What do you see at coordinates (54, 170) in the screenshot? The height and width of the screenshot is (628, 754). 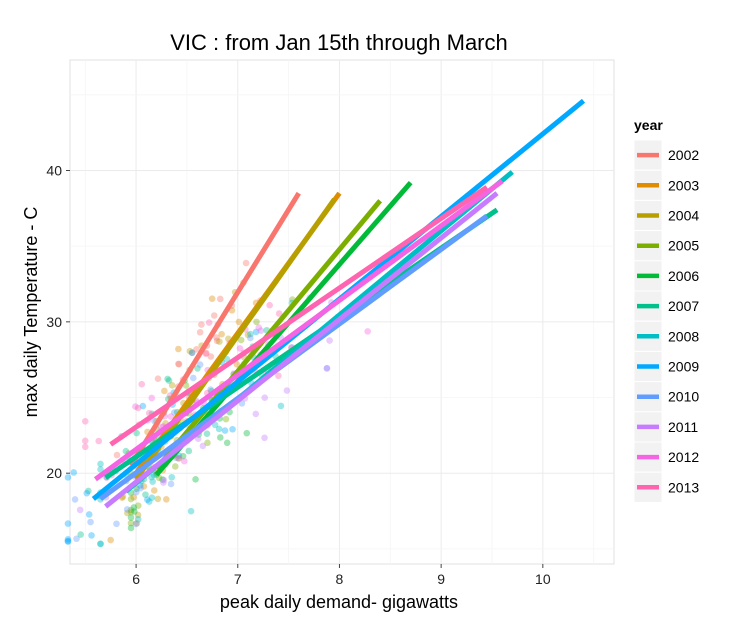 I see `y-tick-label: 40` at bounding box center [54, 170].